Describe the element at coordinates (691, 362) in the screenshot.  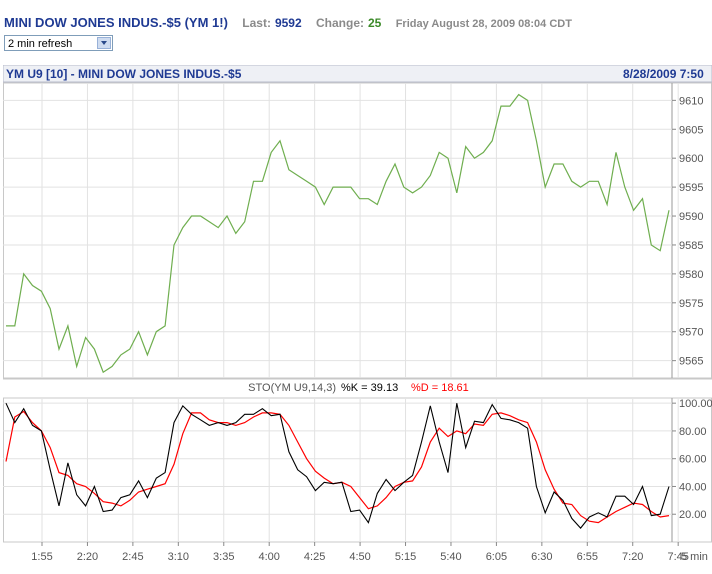
I see `price-y-tick-label: 9565` at that location.